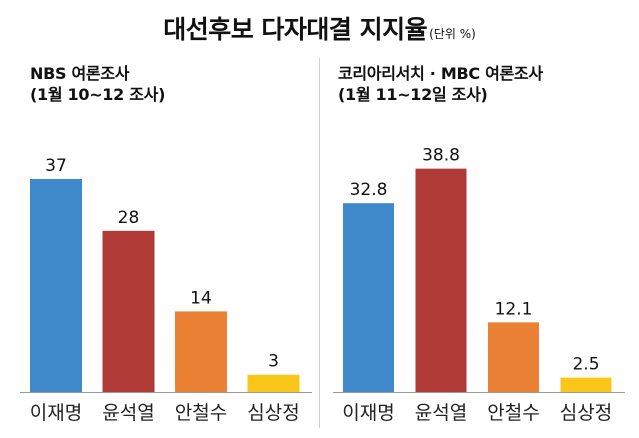  I want to click on left-panel-subtitle: NBS 여론조사, so click(80, 73).